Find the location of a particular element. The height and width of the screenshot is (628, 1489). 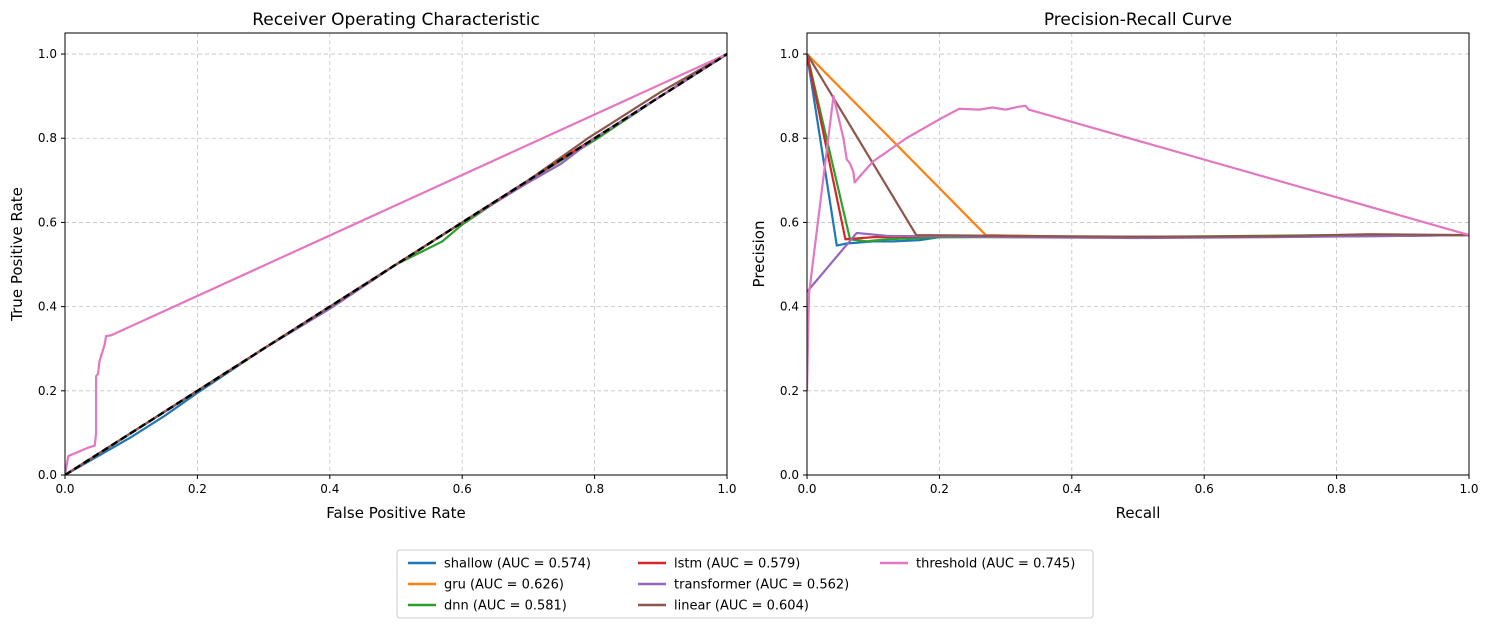

legend-item-transformer: transformer (AUC = 0.562) is located at coordinates (743, 585).